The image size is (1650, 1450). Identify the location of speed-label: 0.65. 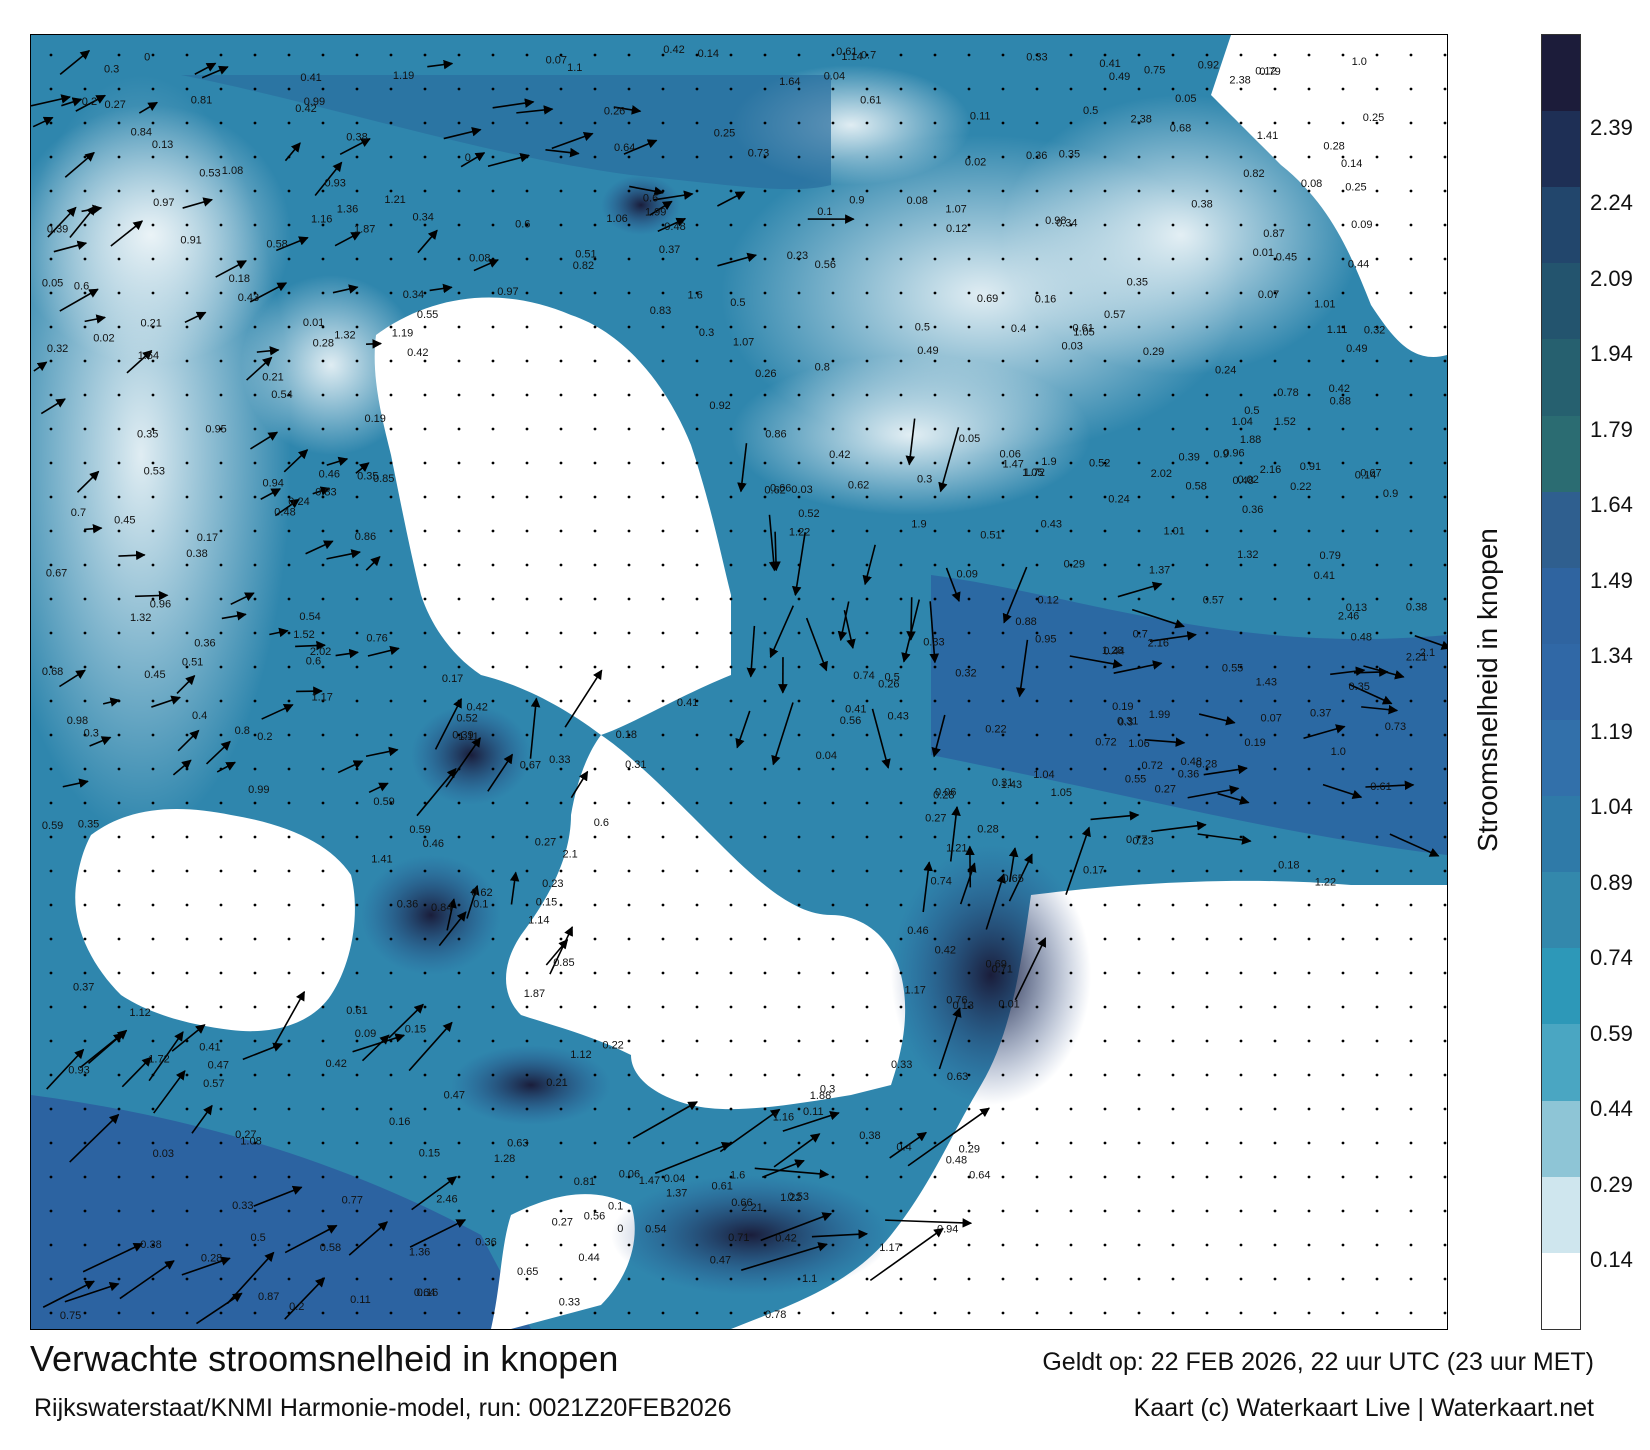
(527, 1272).